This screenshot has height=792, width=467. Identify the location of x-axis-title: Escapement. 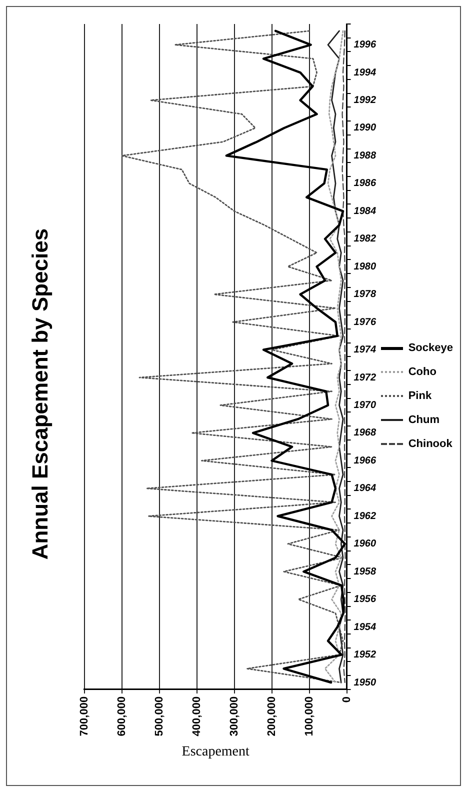
(216, 752).